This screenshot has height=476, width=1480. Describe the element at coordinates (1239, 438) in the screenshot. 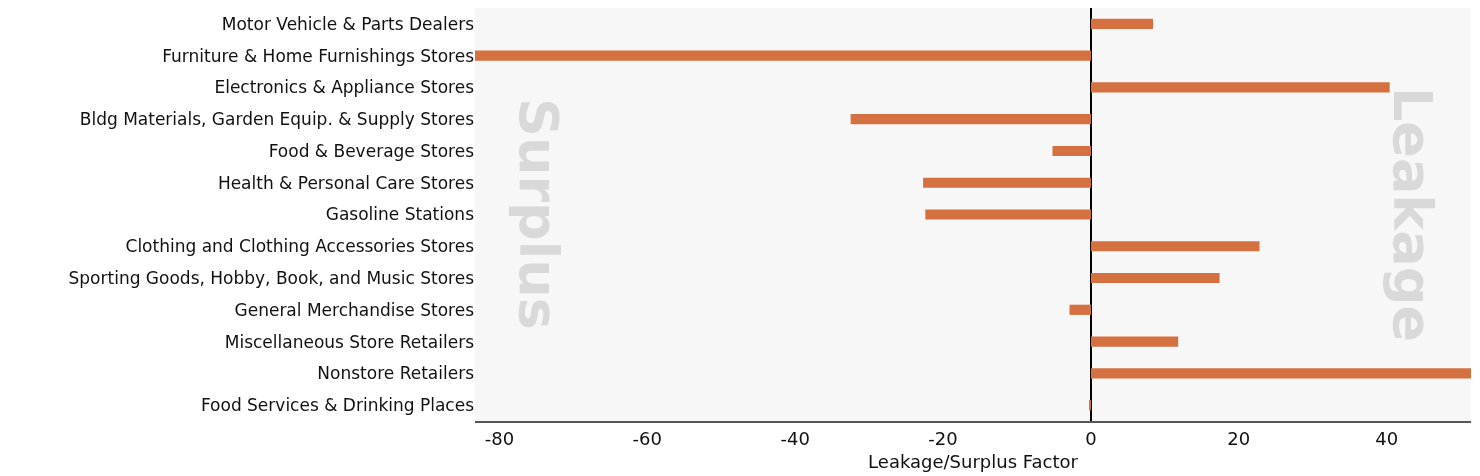

I see `x-tick-label: 20` at that location.